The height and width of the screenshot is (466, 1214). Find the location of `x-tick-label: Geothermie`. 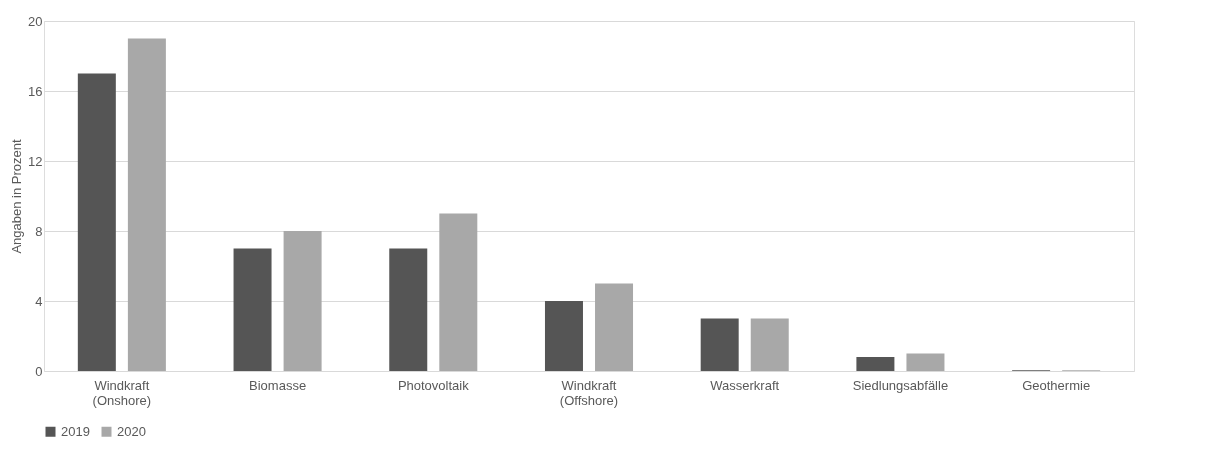

x-tick-label: Geothermie is located at coordinates (1056, 385).